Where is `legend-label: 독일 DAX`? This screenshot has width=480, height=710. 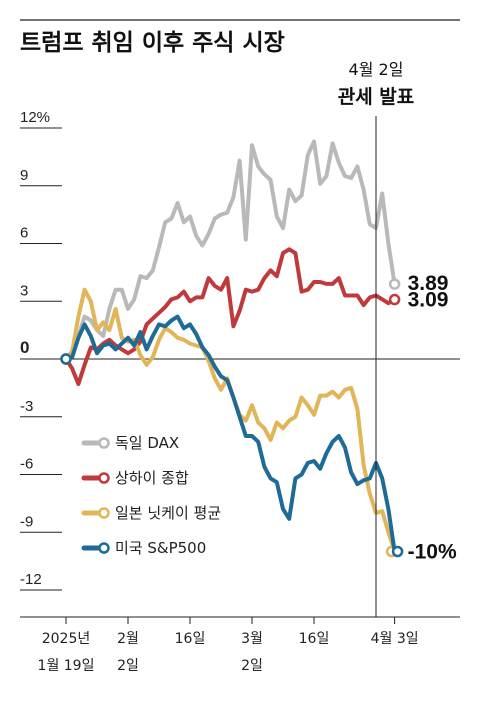
legend-label: 독일 DAX is located at coordinates (147, 443).